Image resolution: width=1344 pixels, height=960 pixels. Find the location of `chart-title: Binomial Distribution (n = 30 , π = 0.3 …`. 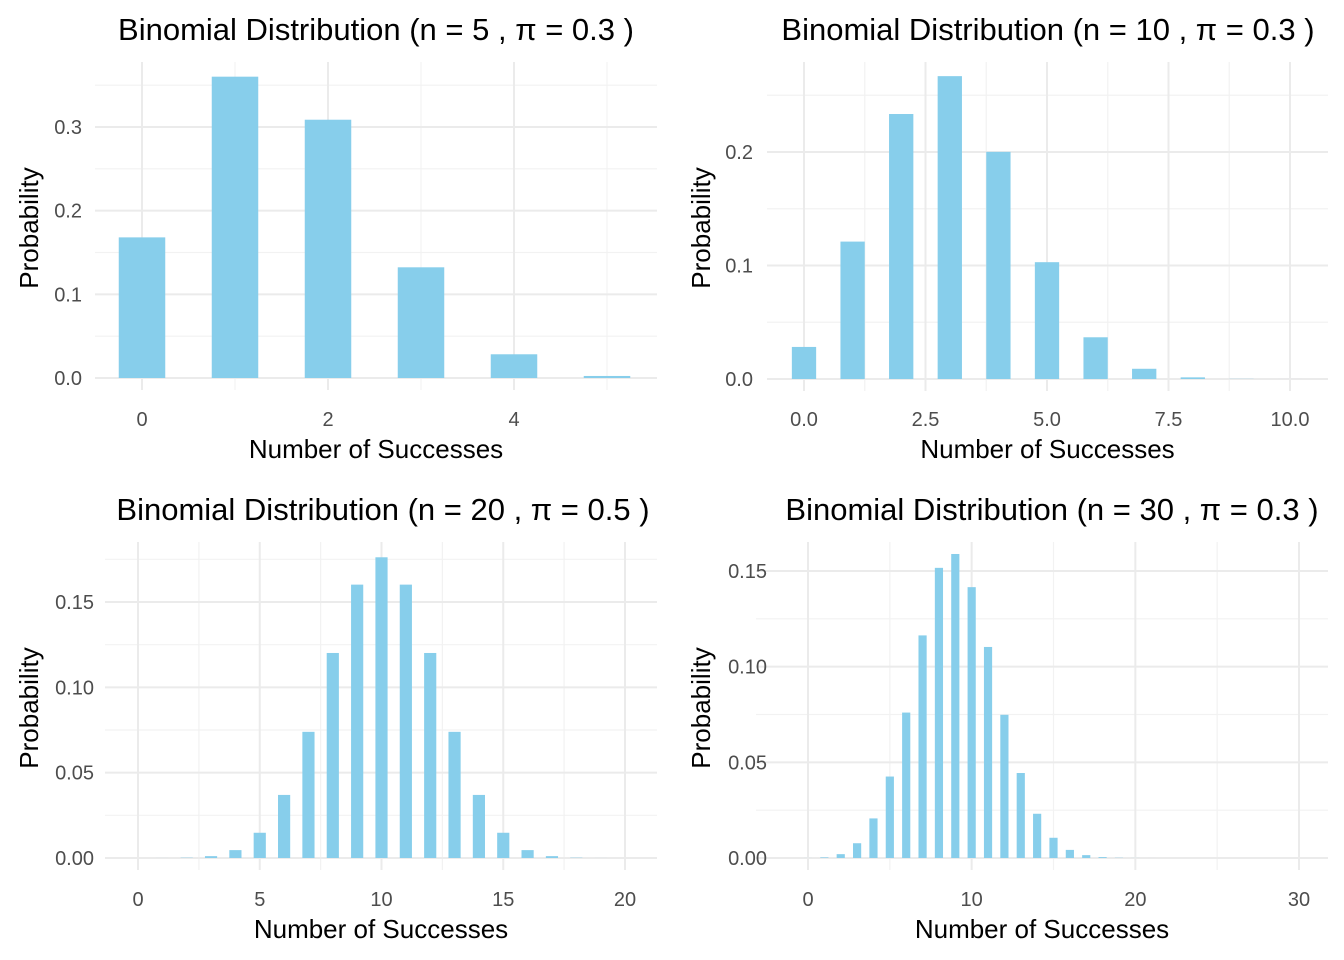

chart-title: Binomial Distribution (n = 30 , π = 0.3 … is located at coordinates (1051, 509).